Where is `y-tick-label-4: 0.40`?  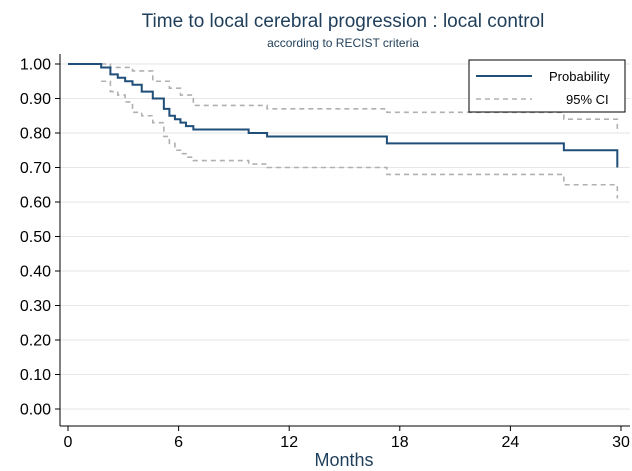
y-tick-label-4: 0.40 is located at coordinates (35, 272).